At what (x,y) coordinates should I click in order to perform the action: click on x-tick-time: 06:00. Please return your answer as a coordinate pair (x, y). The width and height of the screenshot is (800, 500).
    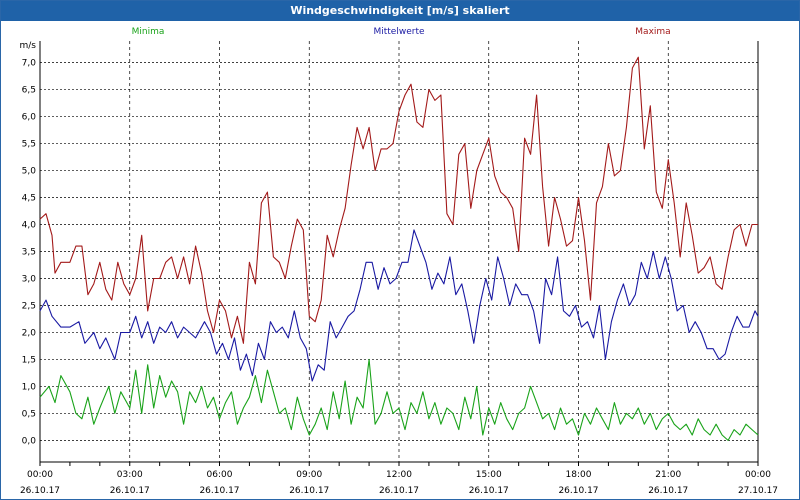
    Looking at the image, I should click on (220, 475).